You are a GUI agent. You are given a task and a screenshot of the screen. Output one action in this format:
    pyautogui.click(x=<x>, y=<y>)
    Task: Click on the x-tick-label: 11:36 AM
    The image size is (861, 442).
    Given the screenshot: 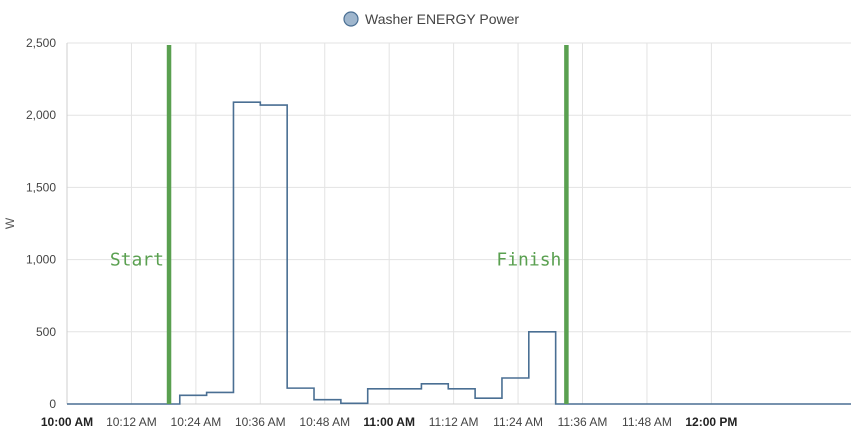 What is the action you would take?
    pyautogui.click(x=583, y=422)
    